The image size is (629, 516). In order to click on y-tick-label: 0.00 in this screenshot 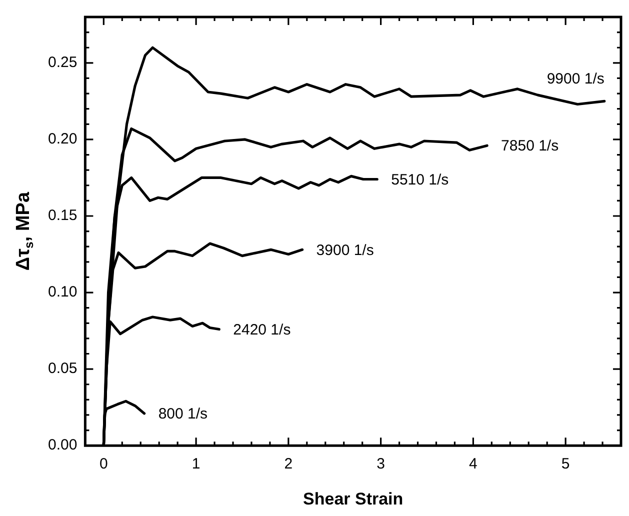, I will do `click(63, 445)`.